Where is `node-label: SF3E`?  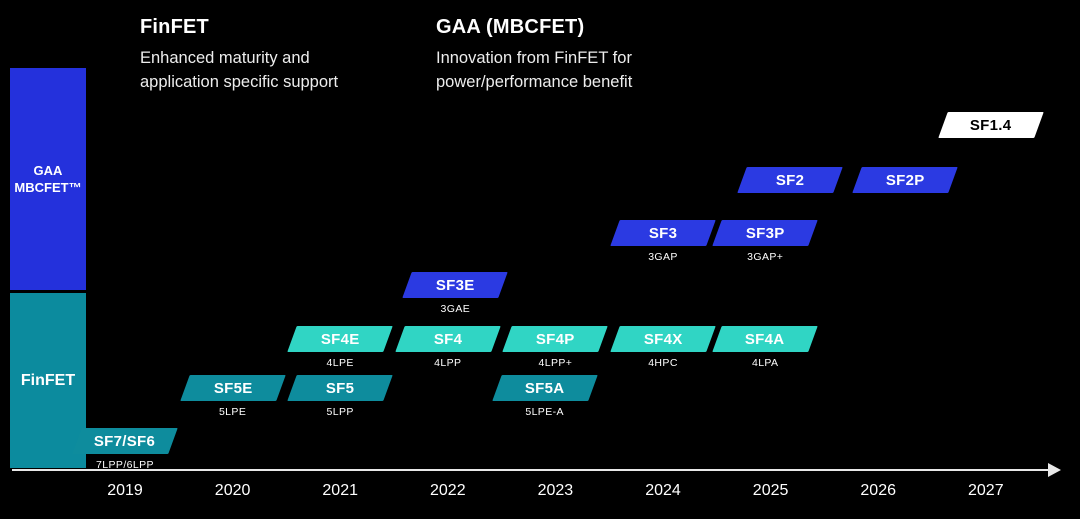
node-label: SF3E is located at coordinates (455, 285).